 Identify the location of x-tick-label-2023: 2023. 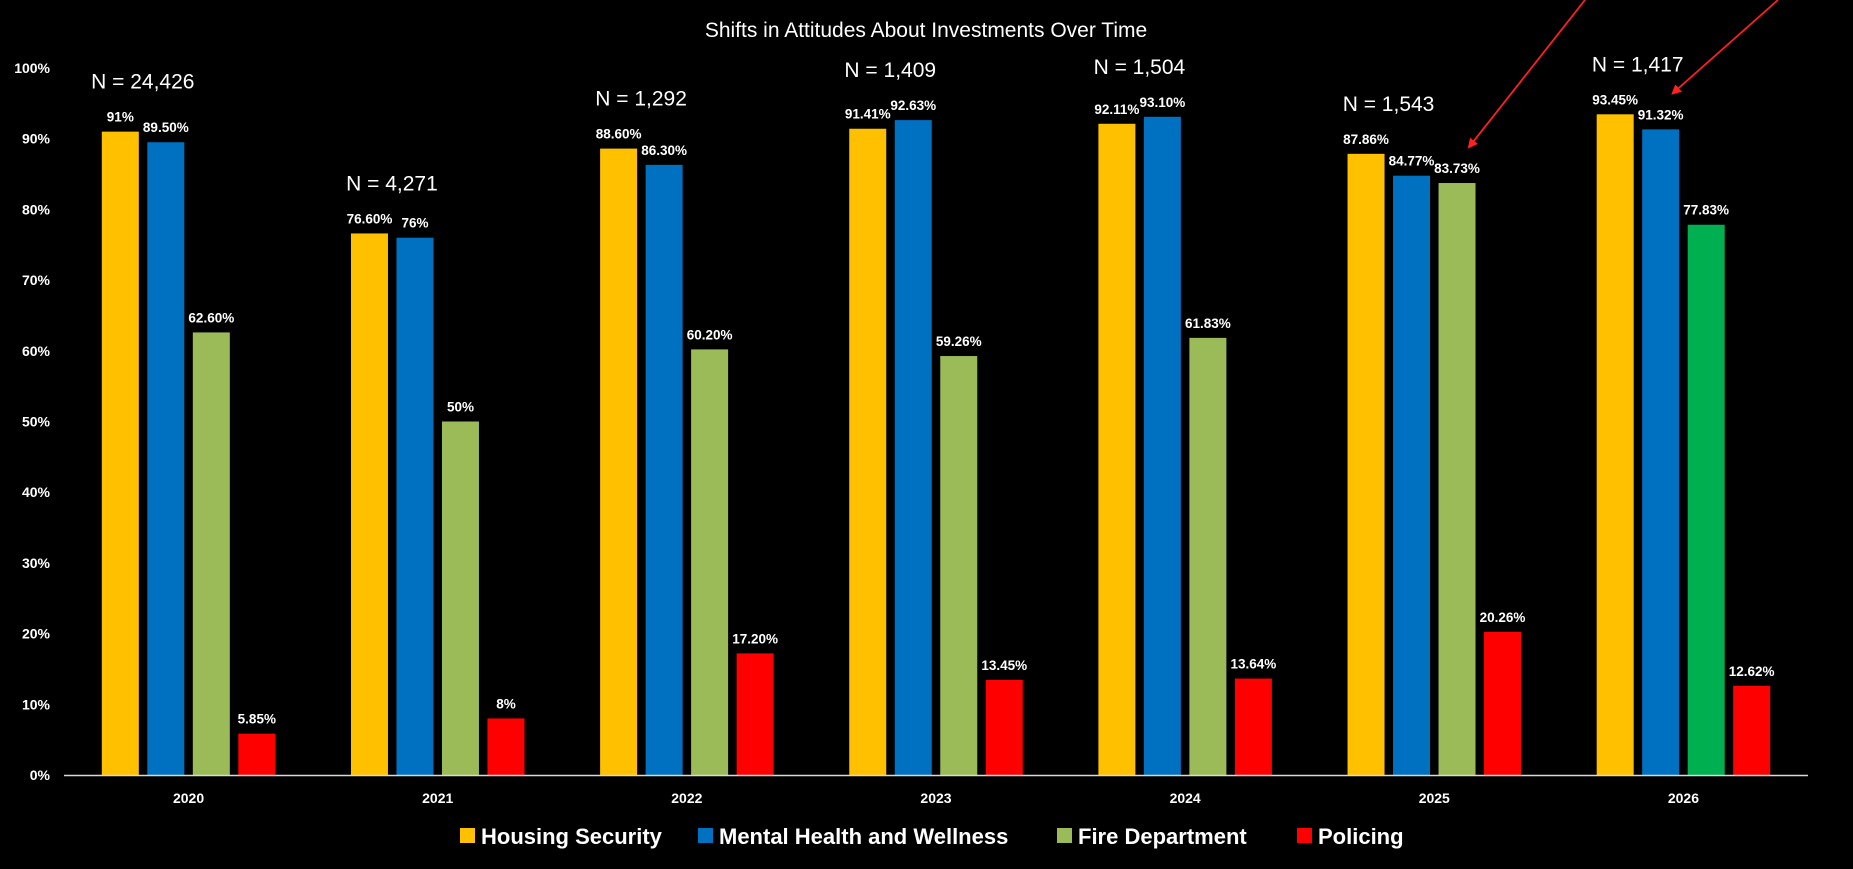
(935, 798).